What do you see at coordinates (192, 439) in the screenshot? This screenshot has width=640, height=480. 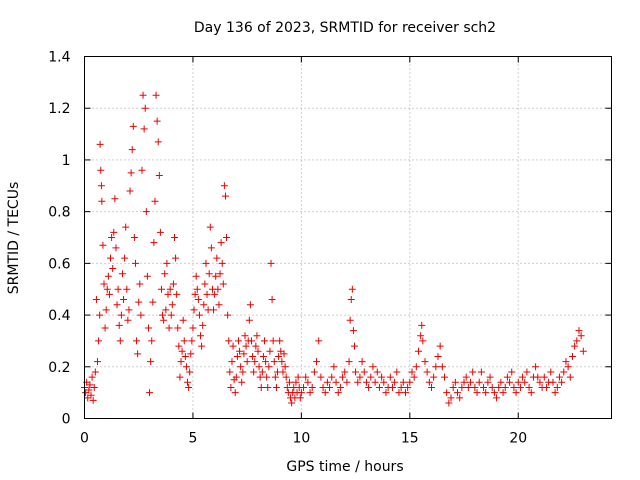 I see `x-tick-label: 5` at bounding box center [192, 439].